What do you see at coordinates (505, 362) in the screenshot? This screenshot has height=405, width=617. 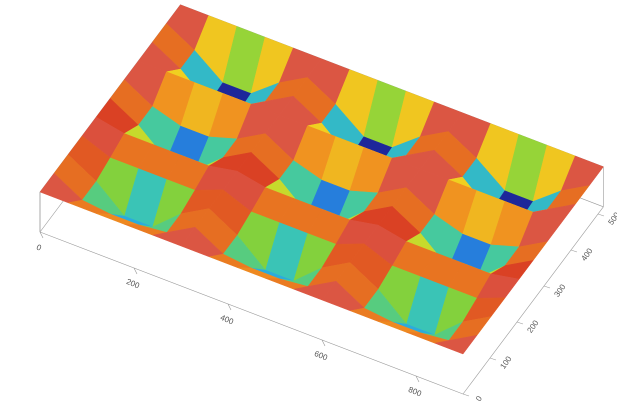 I see `y-tick-label: 100` at bounding box center [505, 362].